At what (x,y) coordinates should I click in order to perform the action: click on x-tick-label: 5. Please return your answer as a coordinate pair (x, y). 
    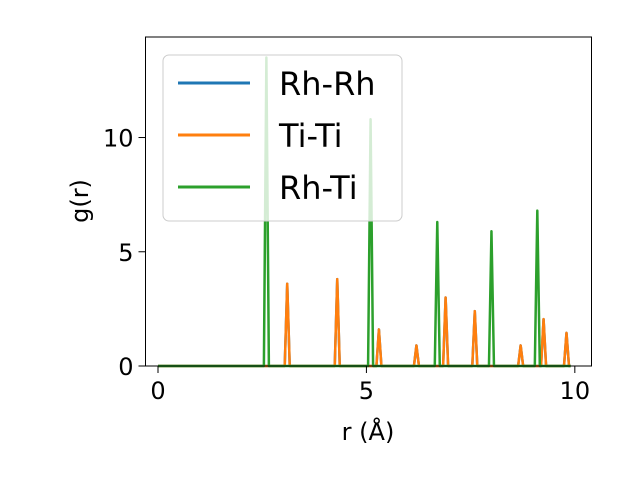
    Looking at the image, I should click on (366, 391).